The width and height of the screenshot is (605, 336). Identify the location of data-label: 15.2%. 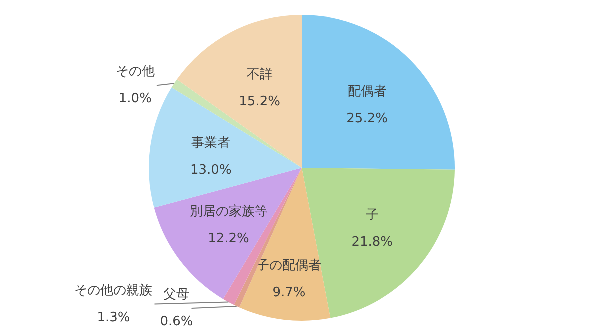
(259, 102).